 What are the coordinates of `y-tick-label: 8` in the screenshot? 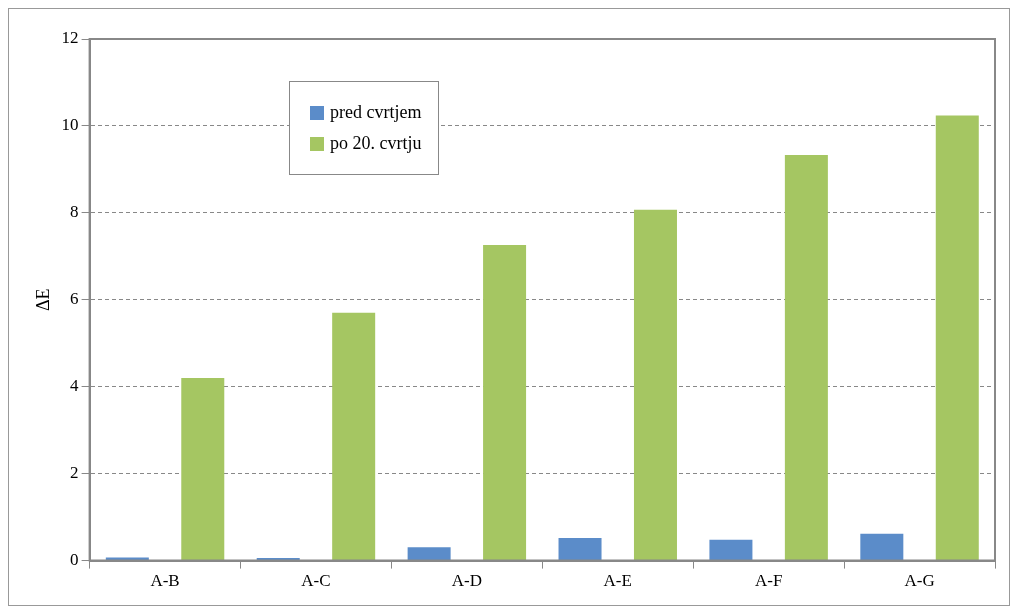 It's located at (74, 212).